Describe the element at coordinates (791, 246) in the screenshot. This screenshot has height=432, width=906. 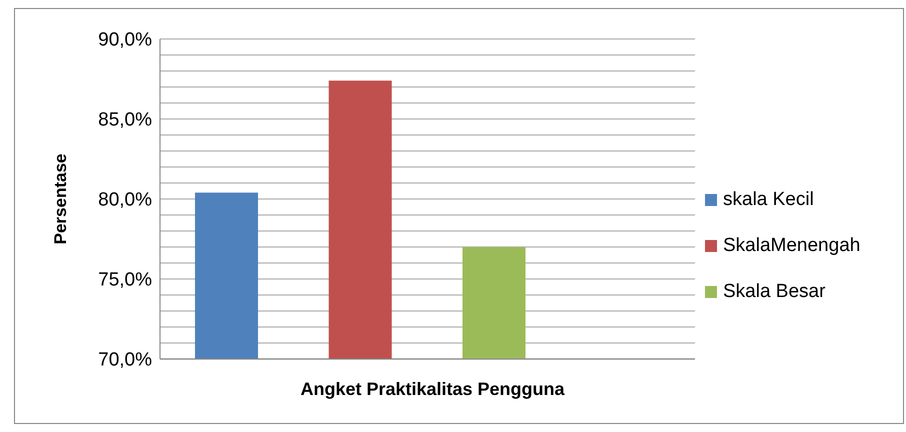
I see `legend-label: SkalaMenengah` at that location.